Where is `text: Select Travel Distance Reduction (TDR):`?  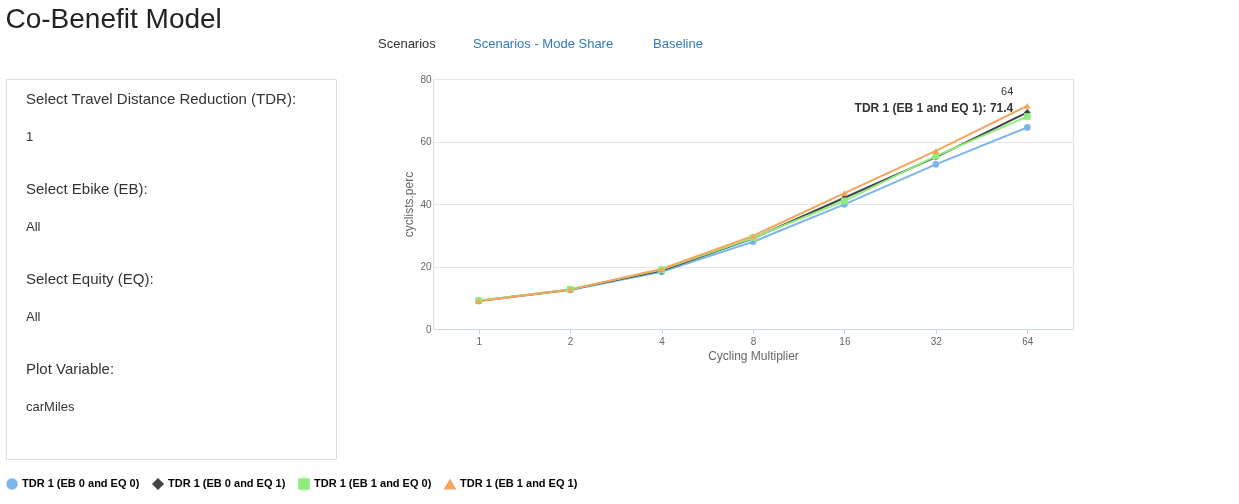 text: Select Travel Distance Reduction (TDR): is located at coordinates (161, 98).